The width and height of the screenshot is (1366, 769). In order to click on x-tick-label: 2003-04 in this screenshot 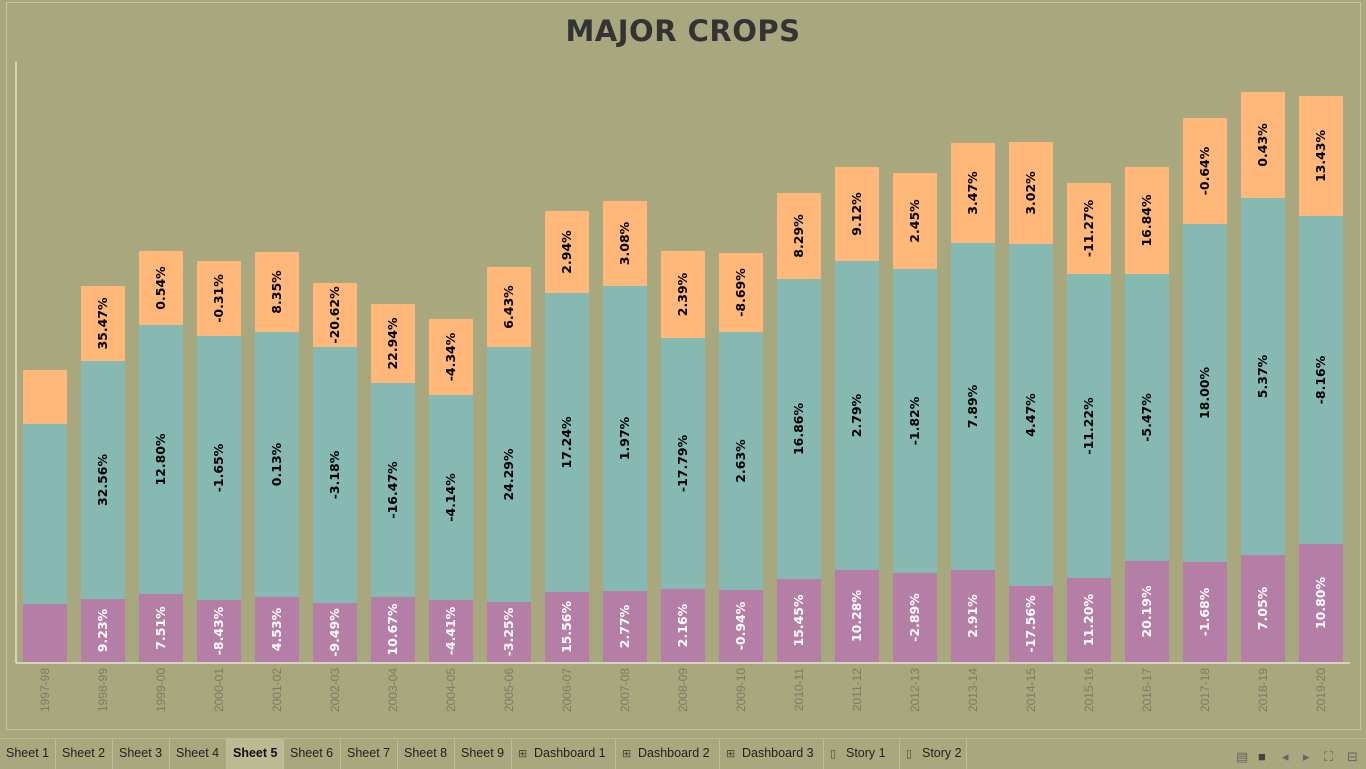, I will do `click(393, 690)`.